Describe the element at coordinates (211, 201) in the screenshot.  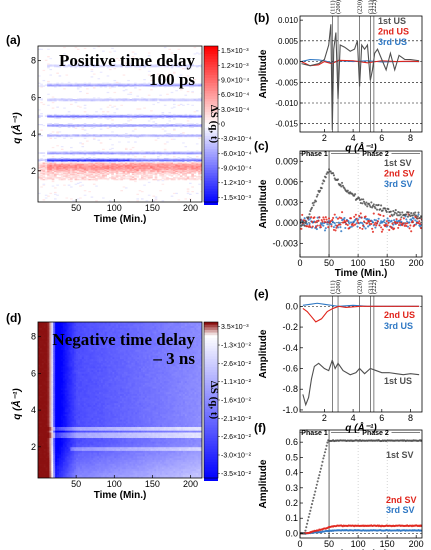
I see `colorbar-step` at that location.